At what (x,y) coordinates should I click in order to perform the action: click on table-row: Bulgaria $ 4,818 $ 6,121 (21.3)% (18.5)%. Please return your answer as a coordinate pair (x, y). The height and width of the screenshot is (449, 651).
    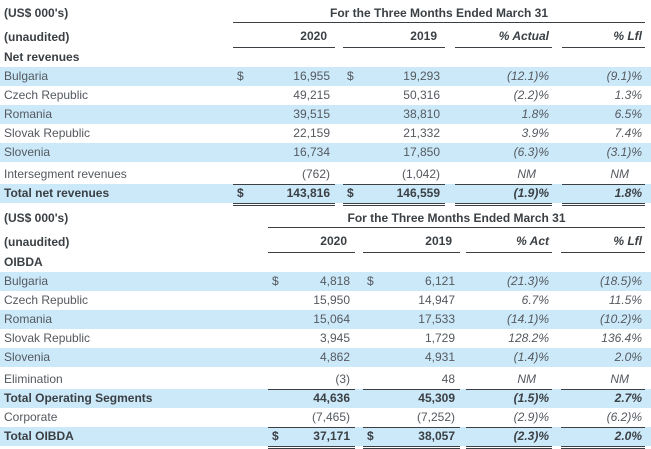
    Looking at the image, I should click on (325, 281).